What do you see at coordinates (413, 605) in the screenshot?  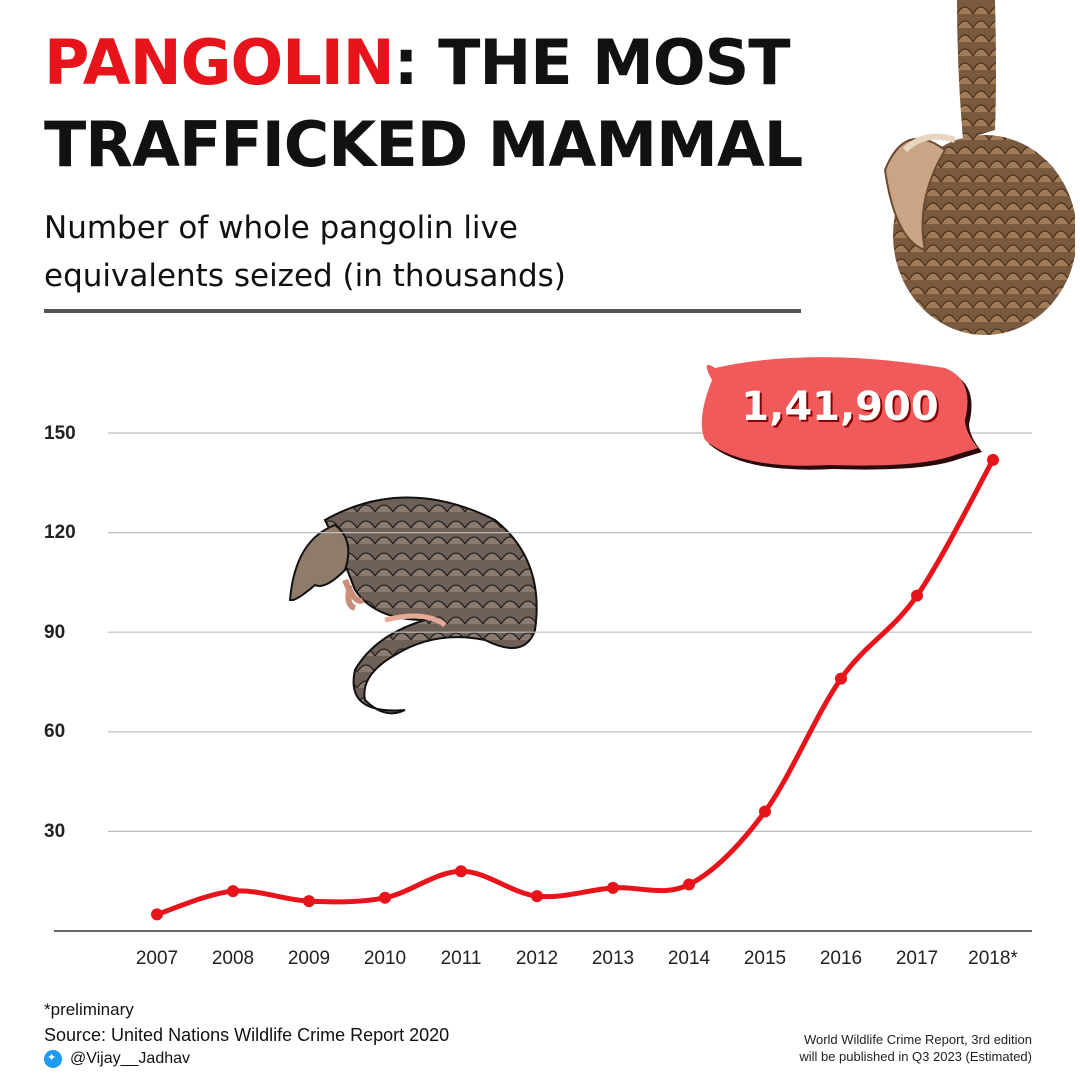 I see `pangolin-illustration` at bounding box center [413, 605].